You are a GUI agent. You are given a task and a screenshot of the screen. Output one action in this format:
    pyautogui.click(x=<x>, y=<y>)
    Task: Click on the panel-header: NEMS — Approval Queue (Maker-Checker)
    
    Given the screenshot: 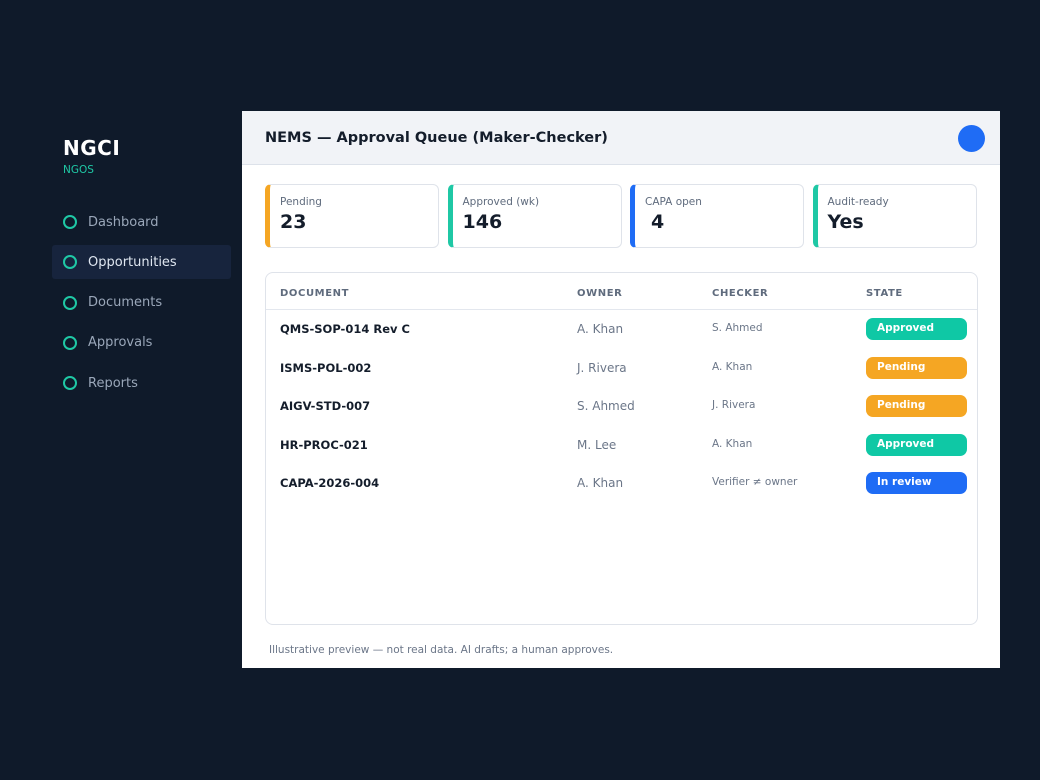 What is the action you would take?
    pyautogui.click(x=621, y=138)
    